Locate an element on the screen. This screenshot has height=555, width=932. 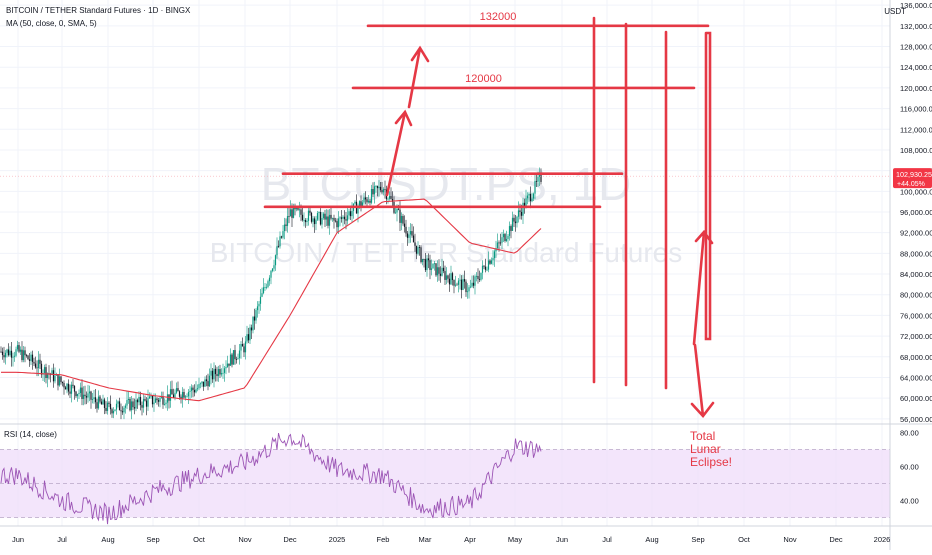
y-tick-label: 92,000.00 is located at coordinates (916, 233).